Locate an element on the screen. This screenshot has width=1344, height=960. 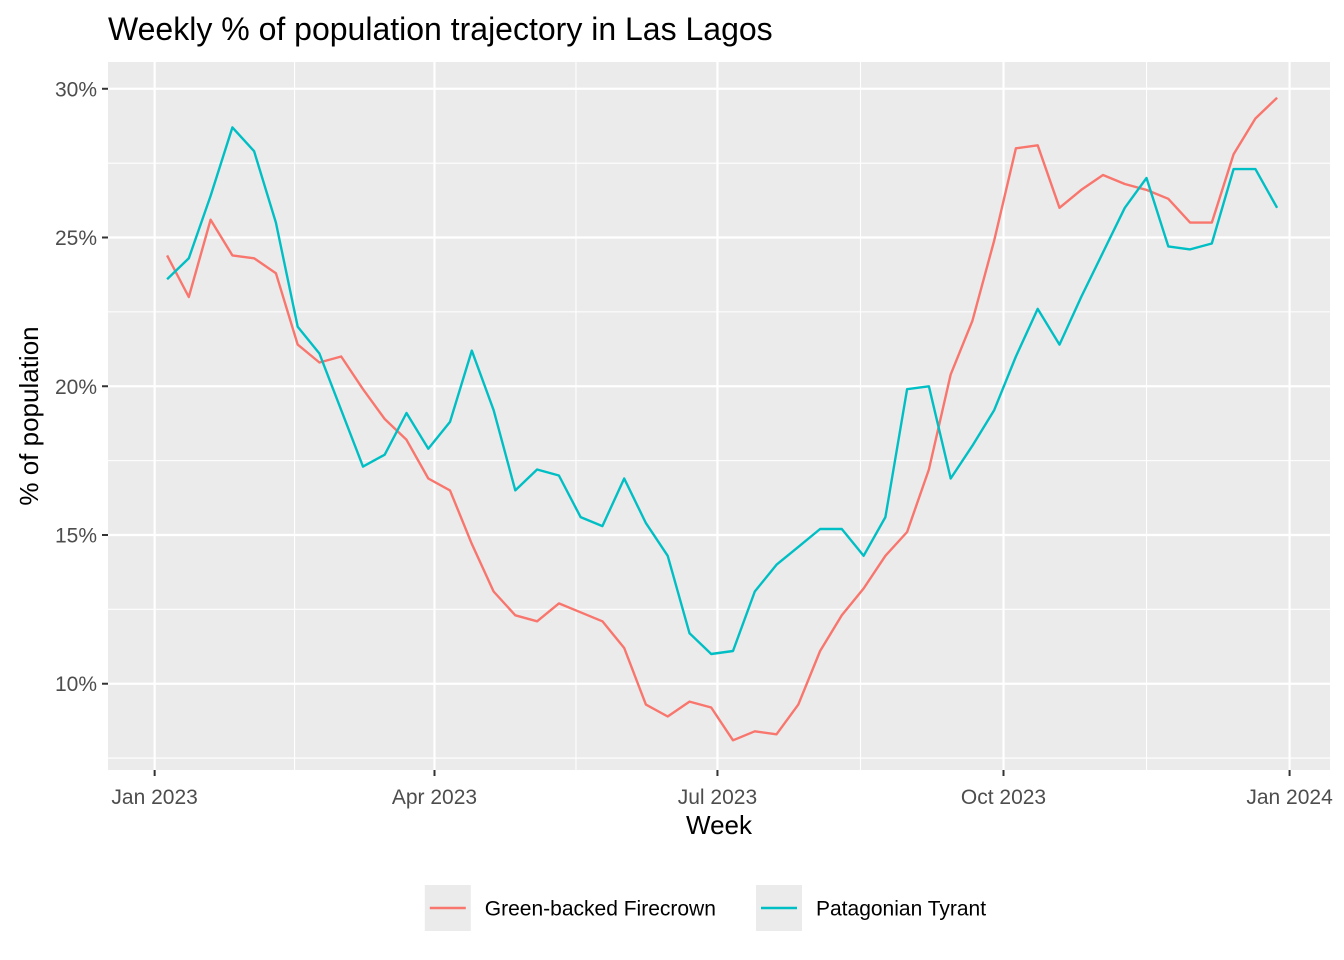
legend-label: Patagonian Tyrant is located at coordinates (901, 909).